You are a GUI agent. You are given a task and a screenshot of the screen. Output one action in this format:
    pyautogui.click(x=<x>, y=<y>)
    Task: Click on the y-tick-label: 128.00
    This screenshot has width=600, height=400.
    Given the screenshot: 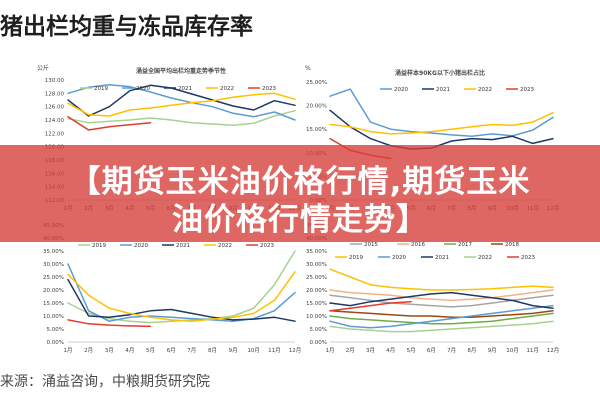 What is the action you would take?
    pyautogui.click(x=55, y=94)
    